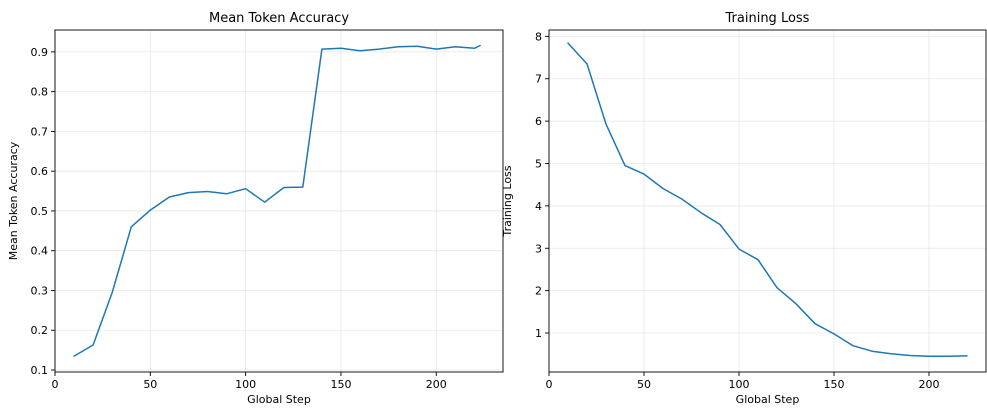  Describe the element at coordinates (834, 384) in the screenshot. I see `loss-x-tick-label: 150` at that location.